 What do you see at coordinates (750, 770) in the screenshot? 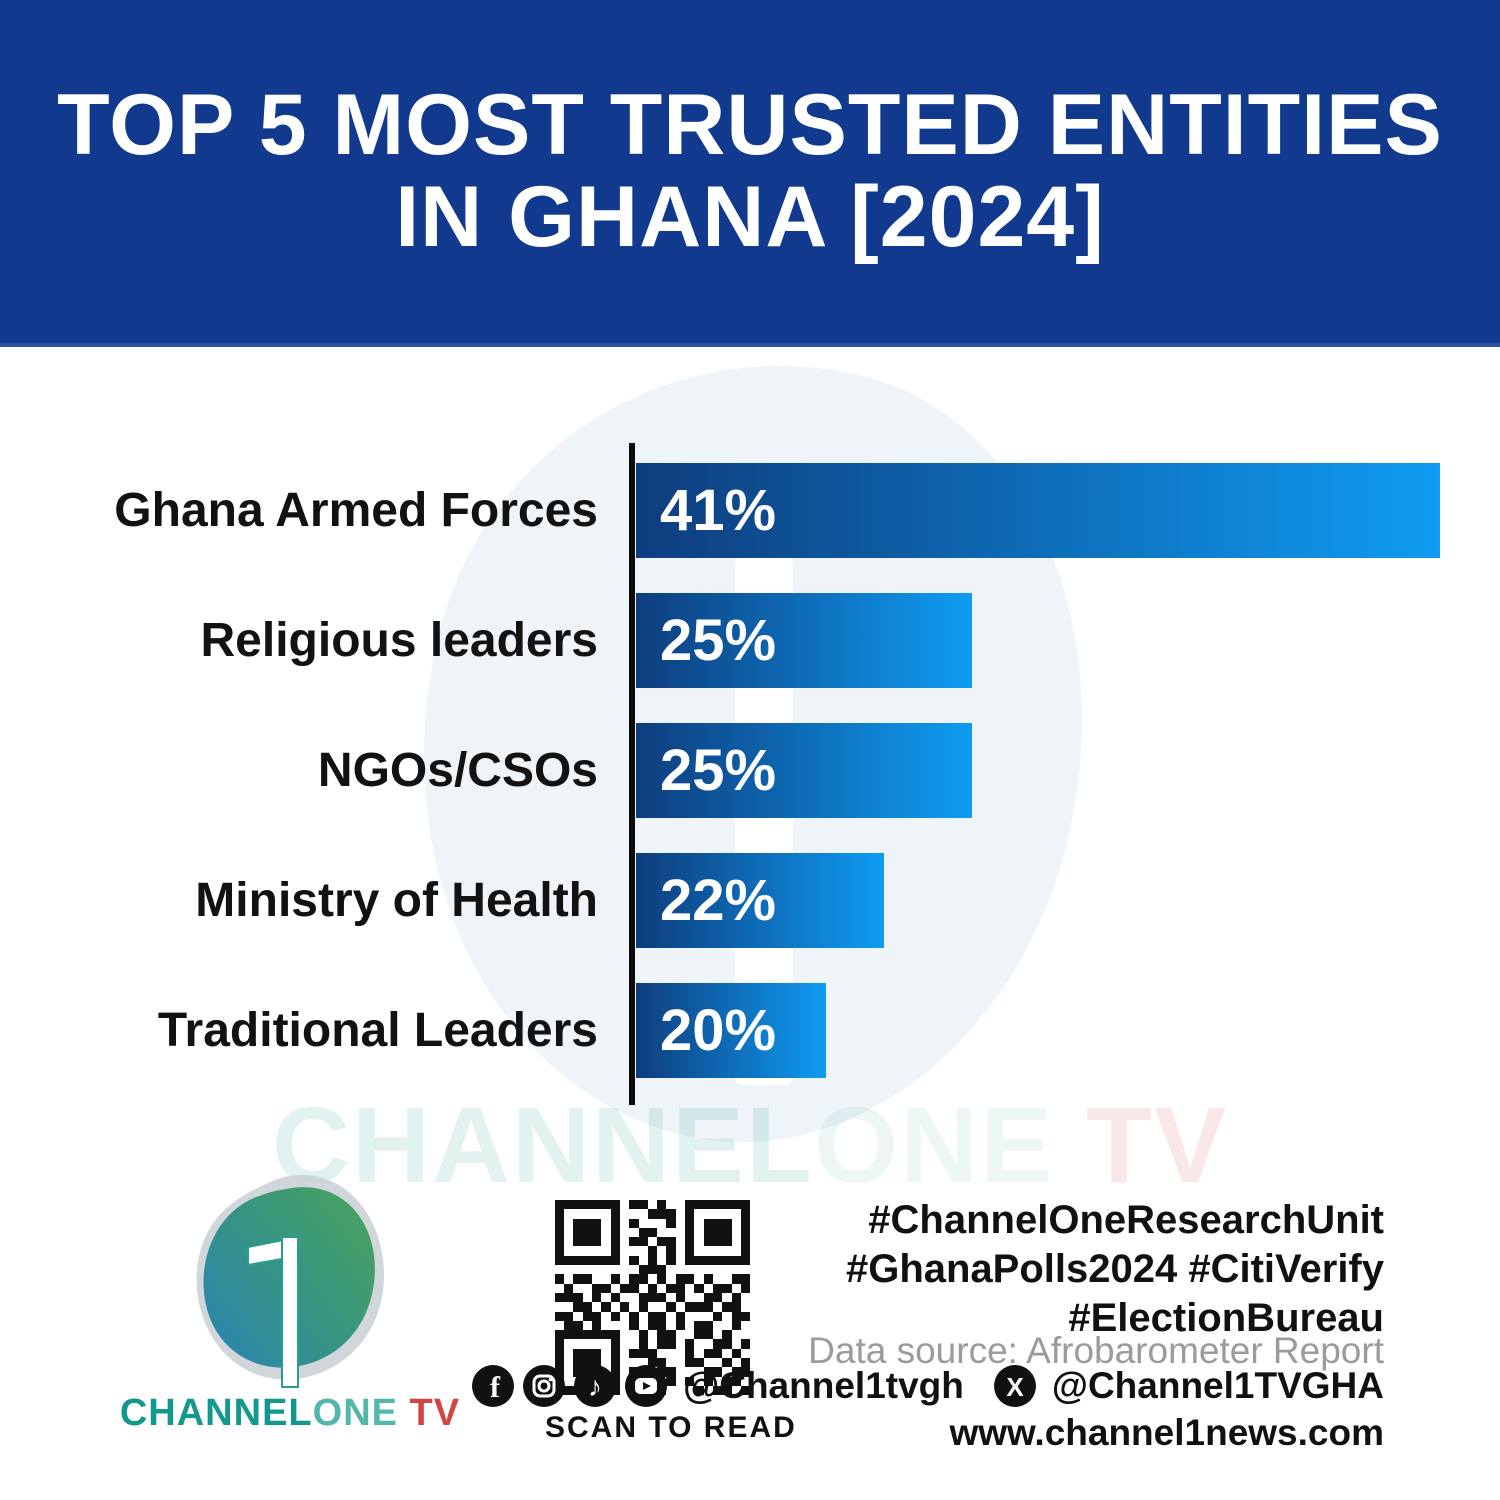
I see `bar-row: NGOs/CSOs 25%` at bounding box center [750, 770].